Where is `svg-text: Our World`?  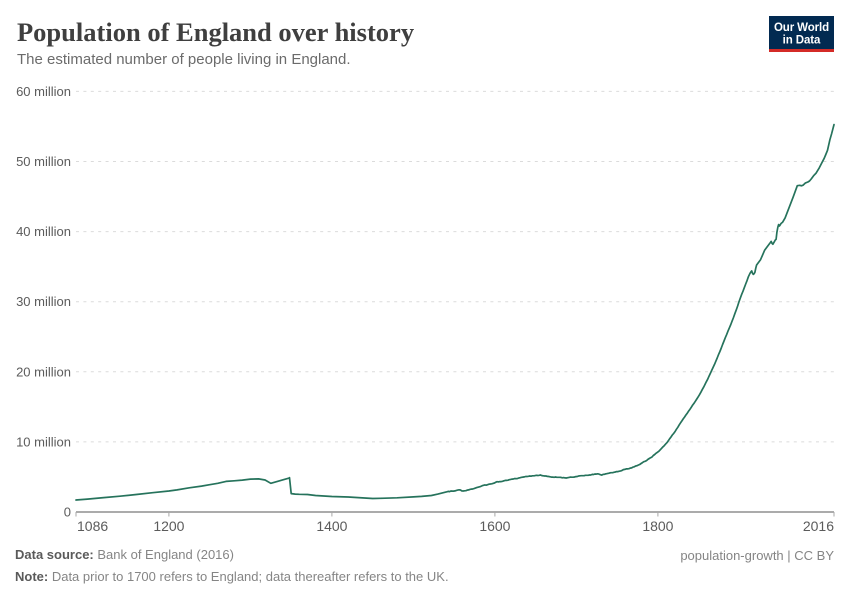 svg-text: Our World is located at coordinates (801, 28).